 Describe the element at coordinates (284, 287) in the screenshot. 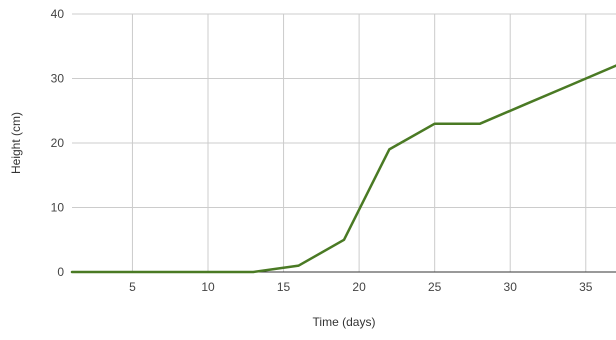

I see `x-tick-label: 15` at that location.